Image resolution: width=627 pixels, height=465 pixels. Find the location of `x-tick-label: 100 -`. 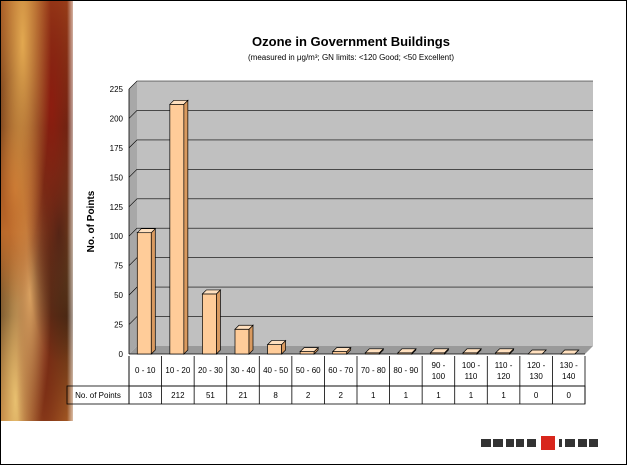

x-tick-label: 100 - is located at coordinates (471, 365).